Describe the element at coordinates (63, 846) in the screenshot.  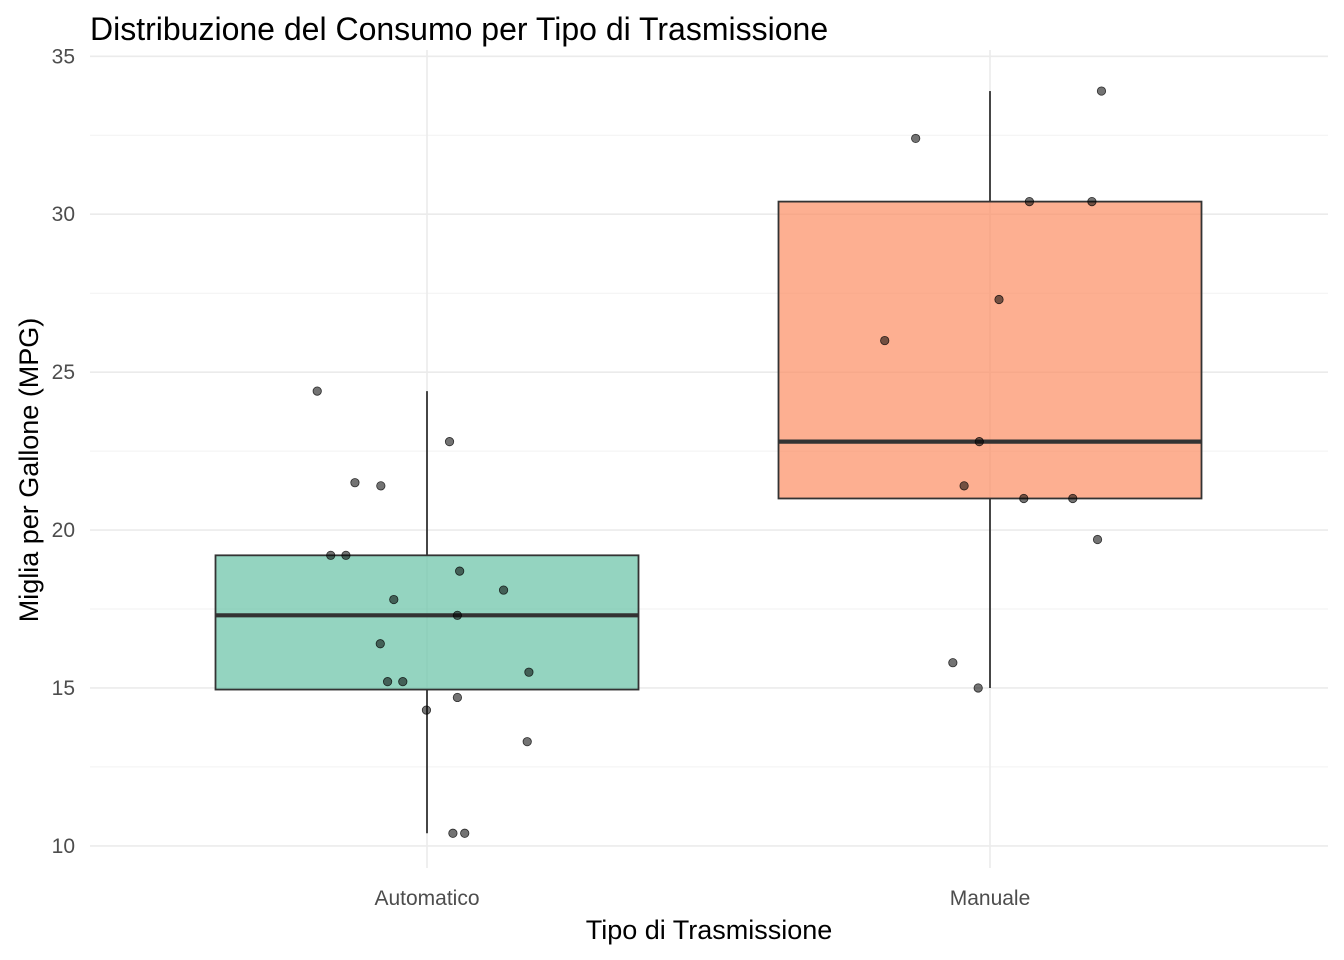
I see `y-tick-label: 10` at that location.